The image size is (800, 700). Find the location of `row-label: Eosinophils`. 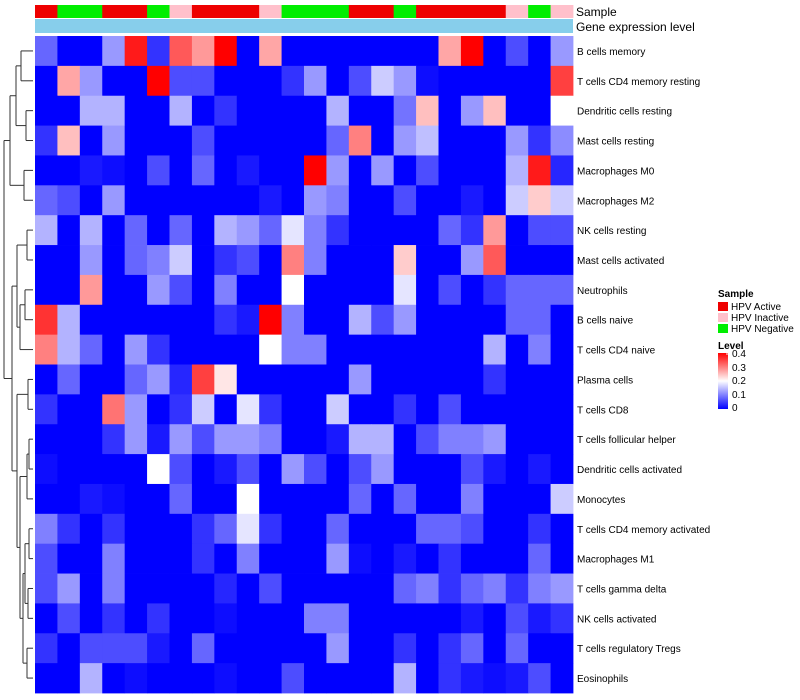

row-label: Eosinophils is located at coordinates (602, 679).